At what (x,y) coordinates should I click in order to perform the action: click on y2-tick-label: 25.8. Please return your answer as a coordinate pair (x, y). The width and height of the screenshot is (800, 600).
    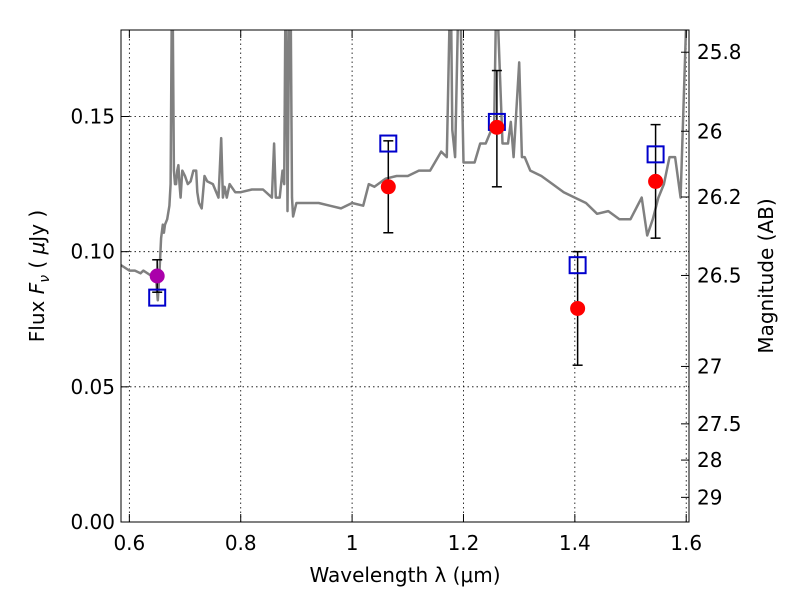
    Looking at the image, I should click on (719, 52).